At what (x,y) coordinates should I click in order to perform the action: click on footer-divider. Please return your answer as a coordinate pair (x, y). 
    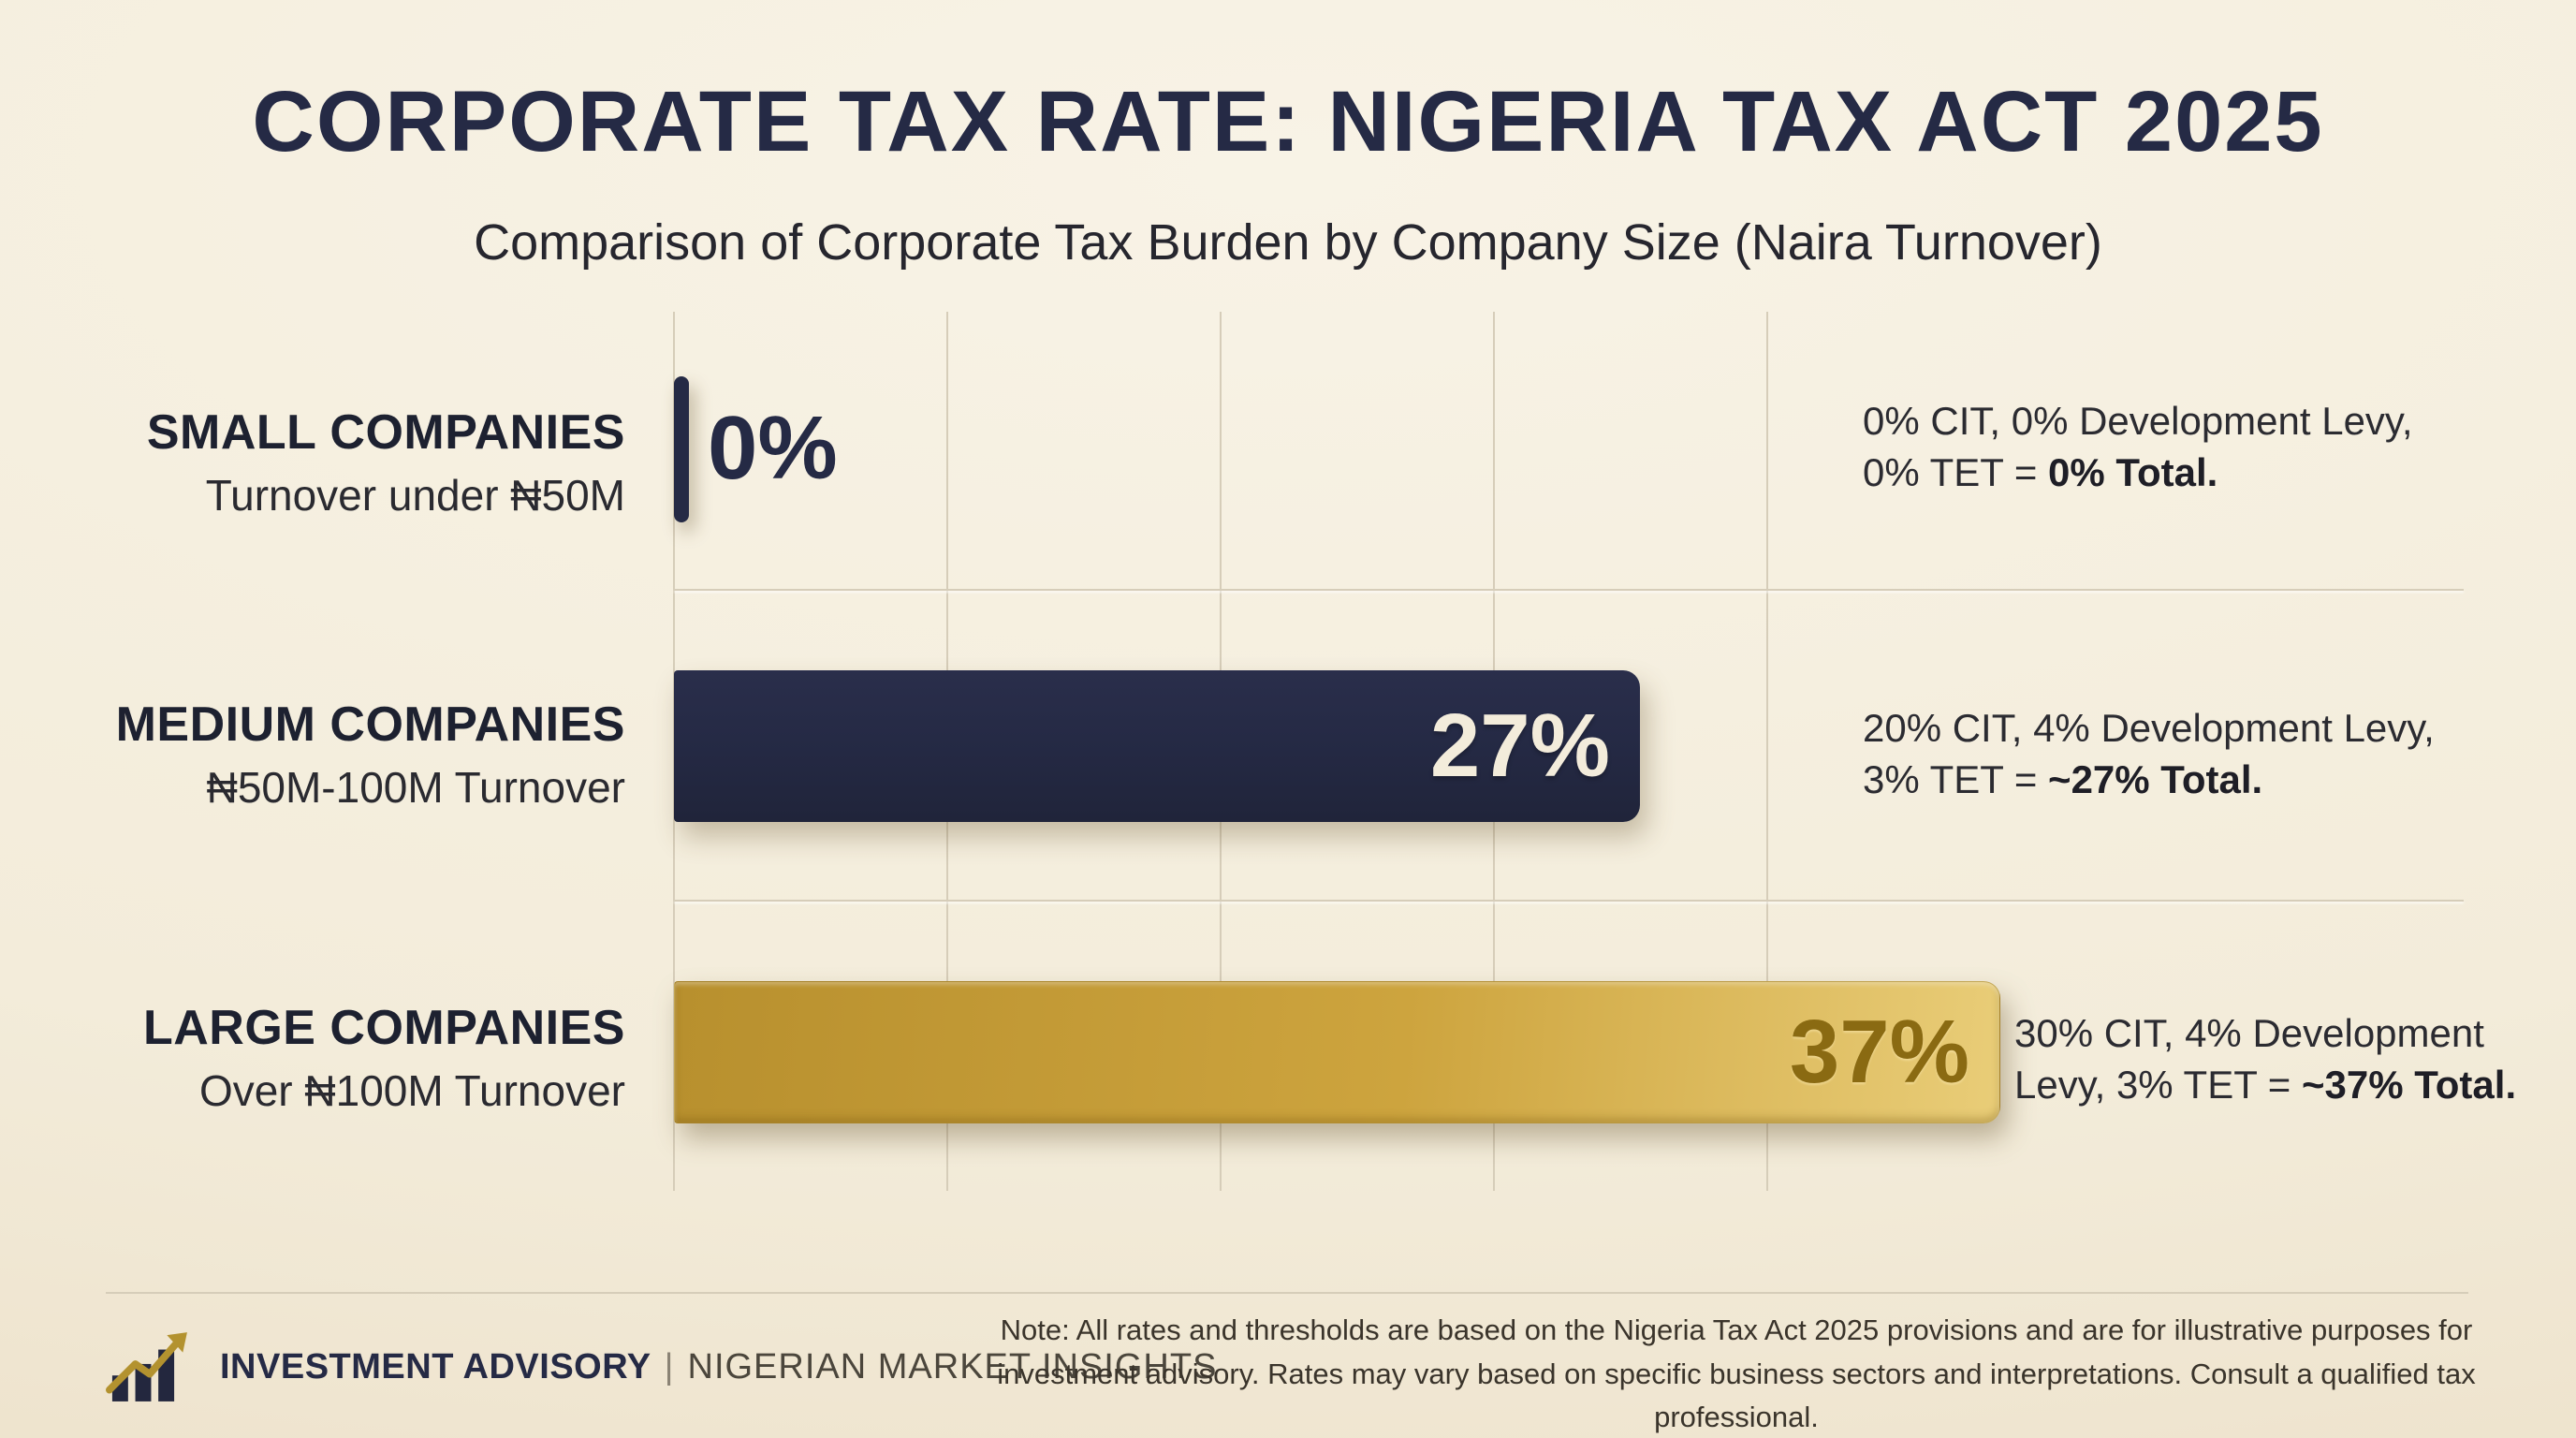
    Looking at the image, I should click on (1287, 1293).